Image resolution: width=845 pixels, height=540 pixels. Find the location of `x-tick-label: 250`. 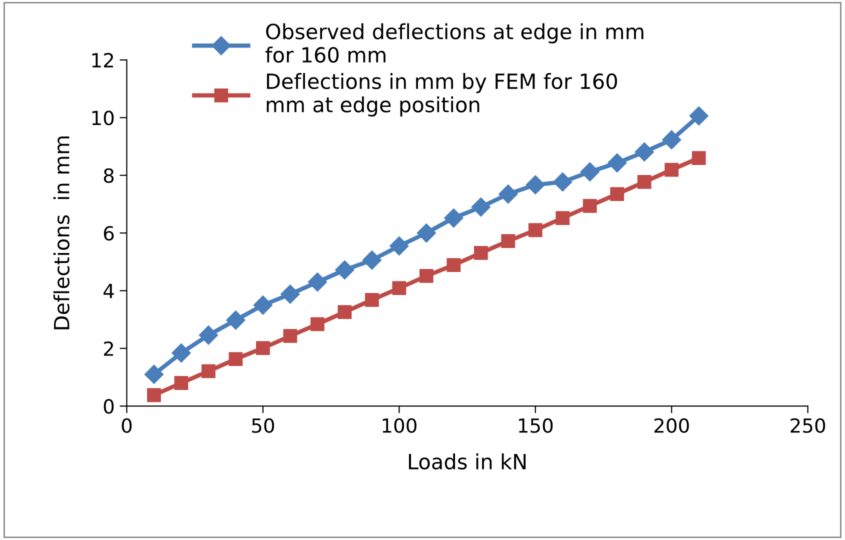

x-tick-label: 250 is located at coordinates (808, 425).